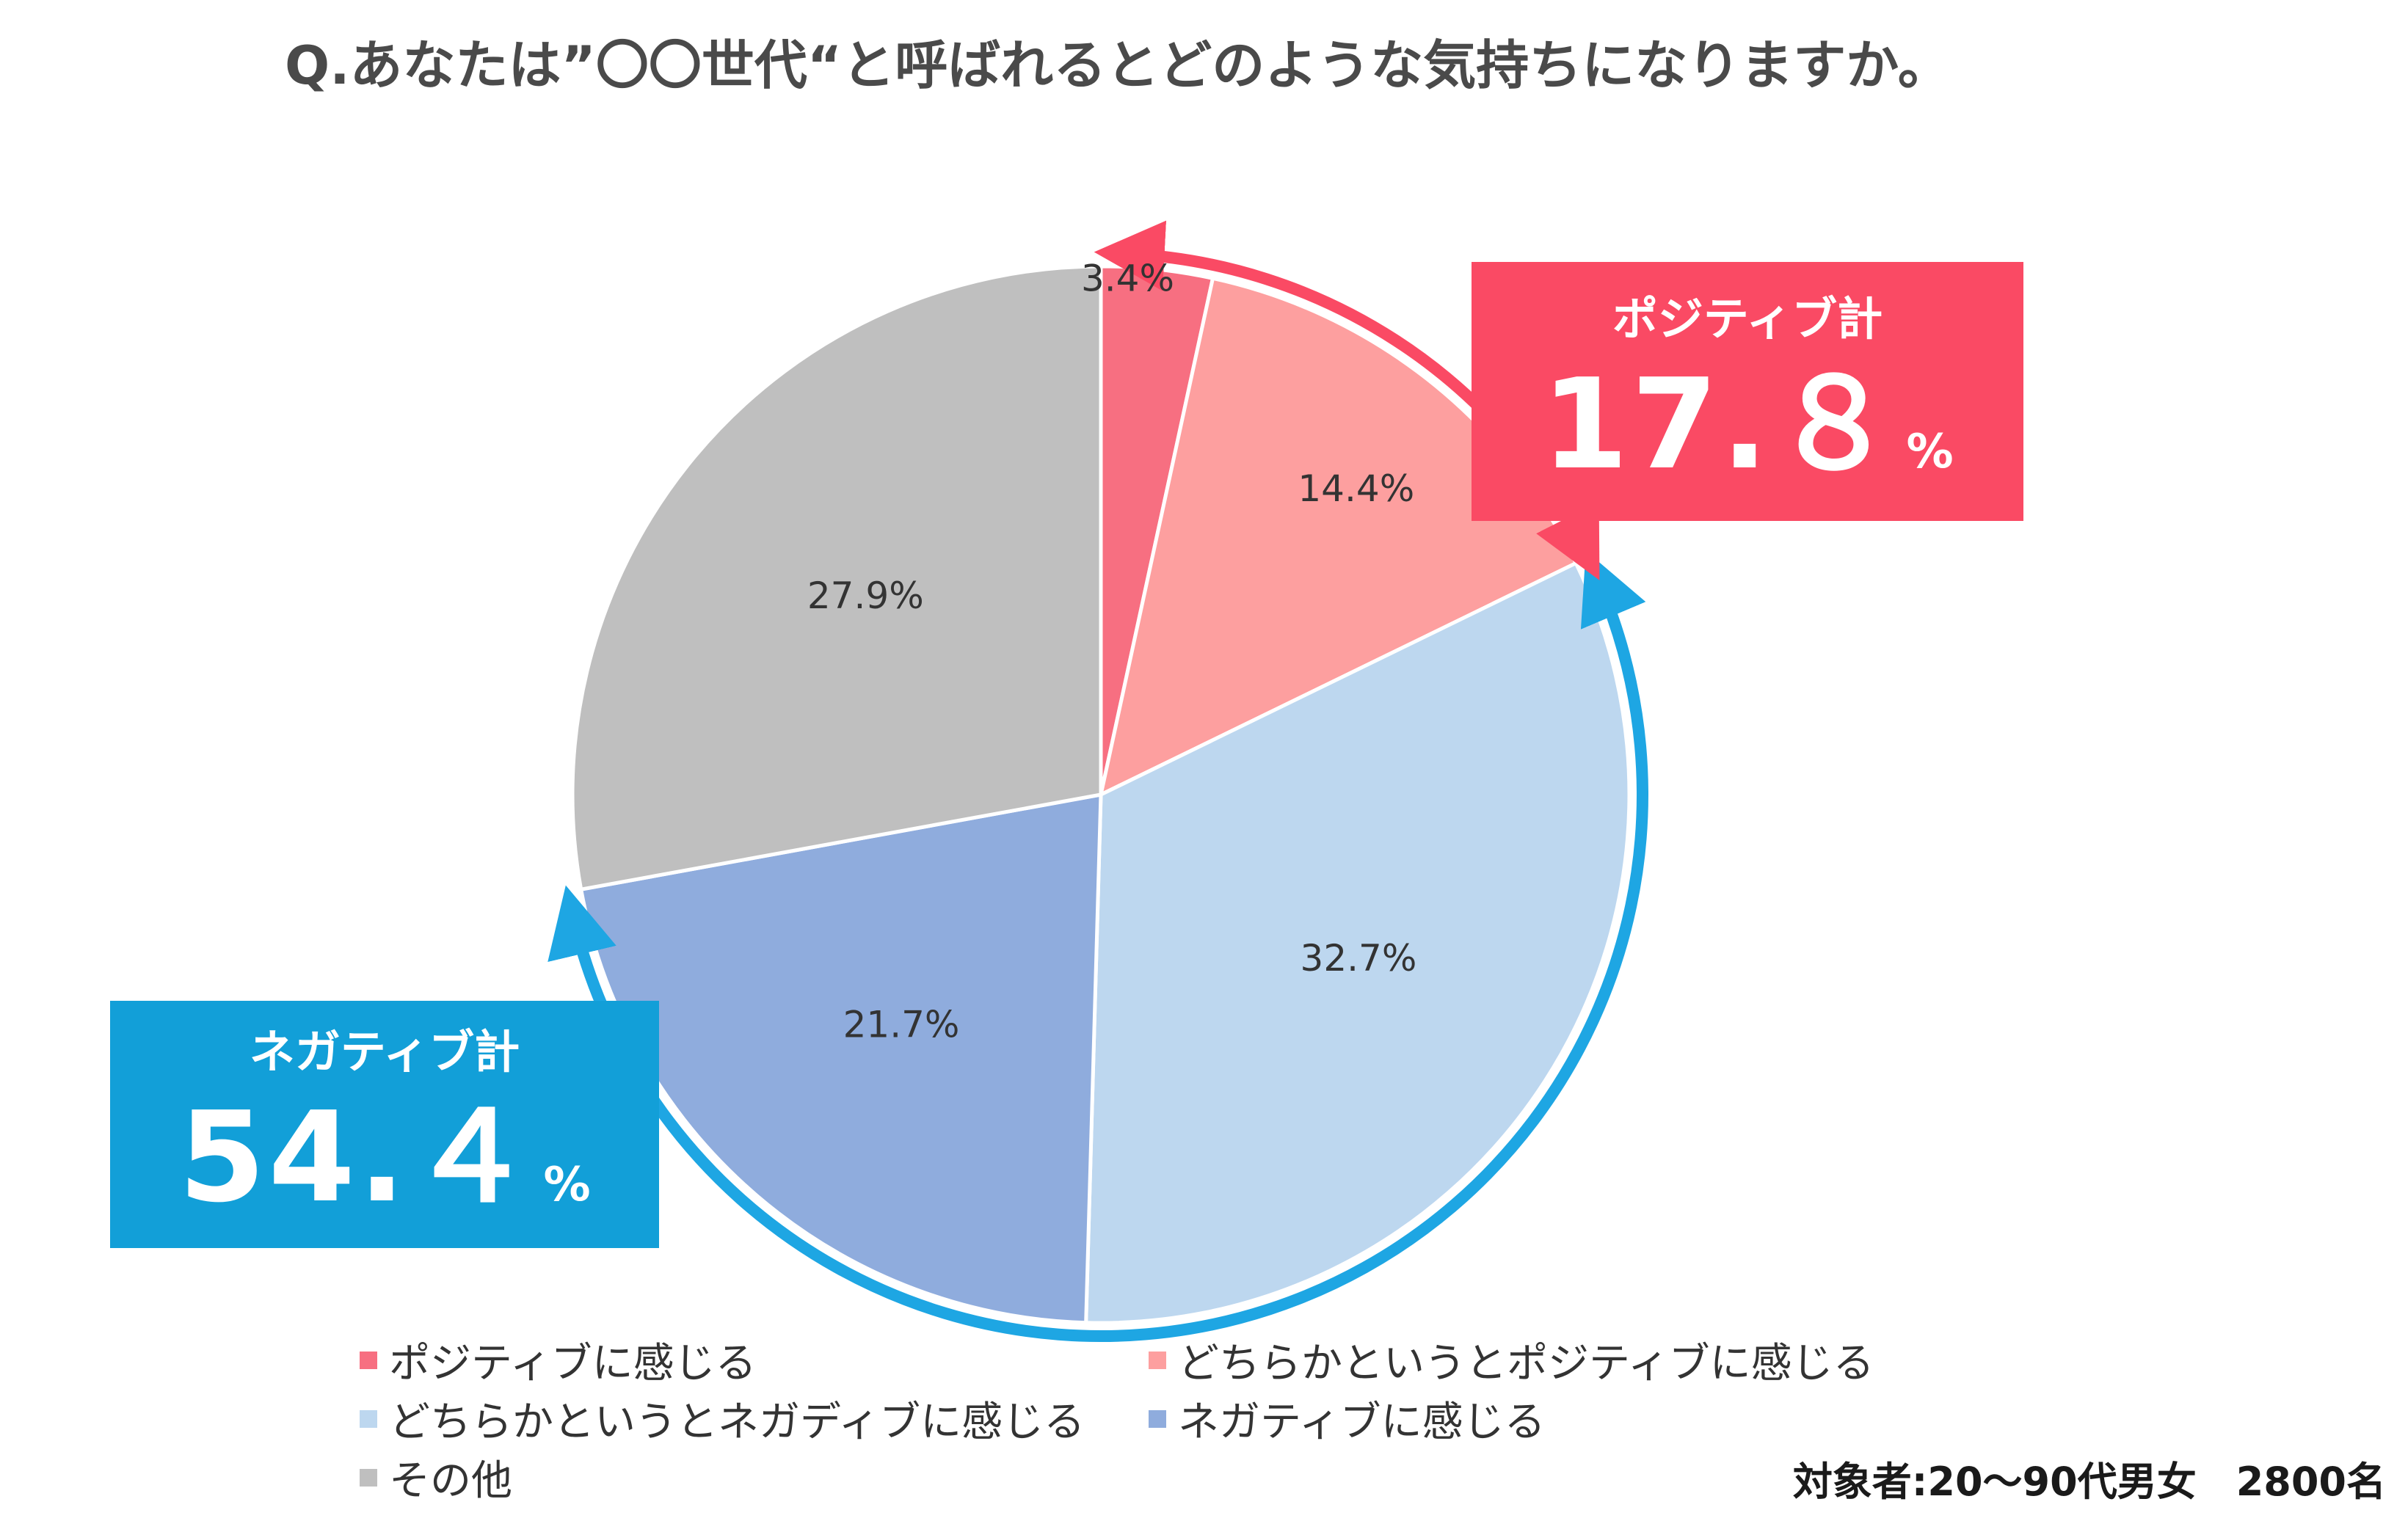 The width and height of the screenshot is (2408, 1521). Describe the element at coordinates (384, 1051) in the screenshot. I see `negative-total-label: ネガティブ計` at that location.